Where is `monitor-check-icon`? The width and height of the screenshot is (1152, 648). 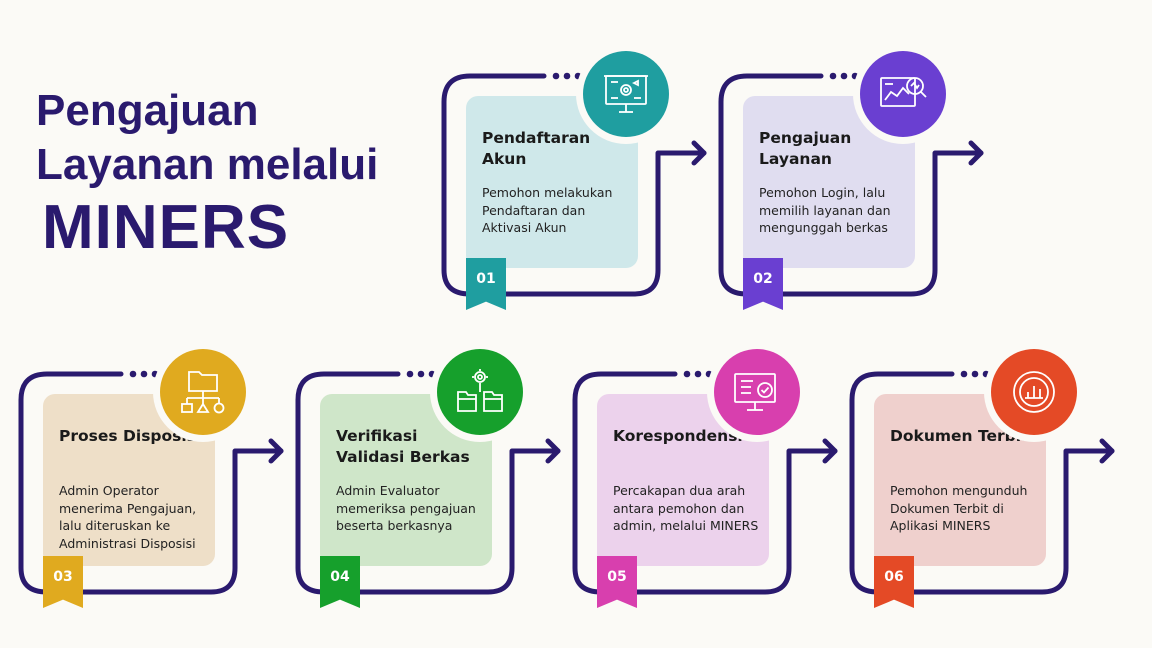 monitor-check-icon is located at coordinates (757, 392).